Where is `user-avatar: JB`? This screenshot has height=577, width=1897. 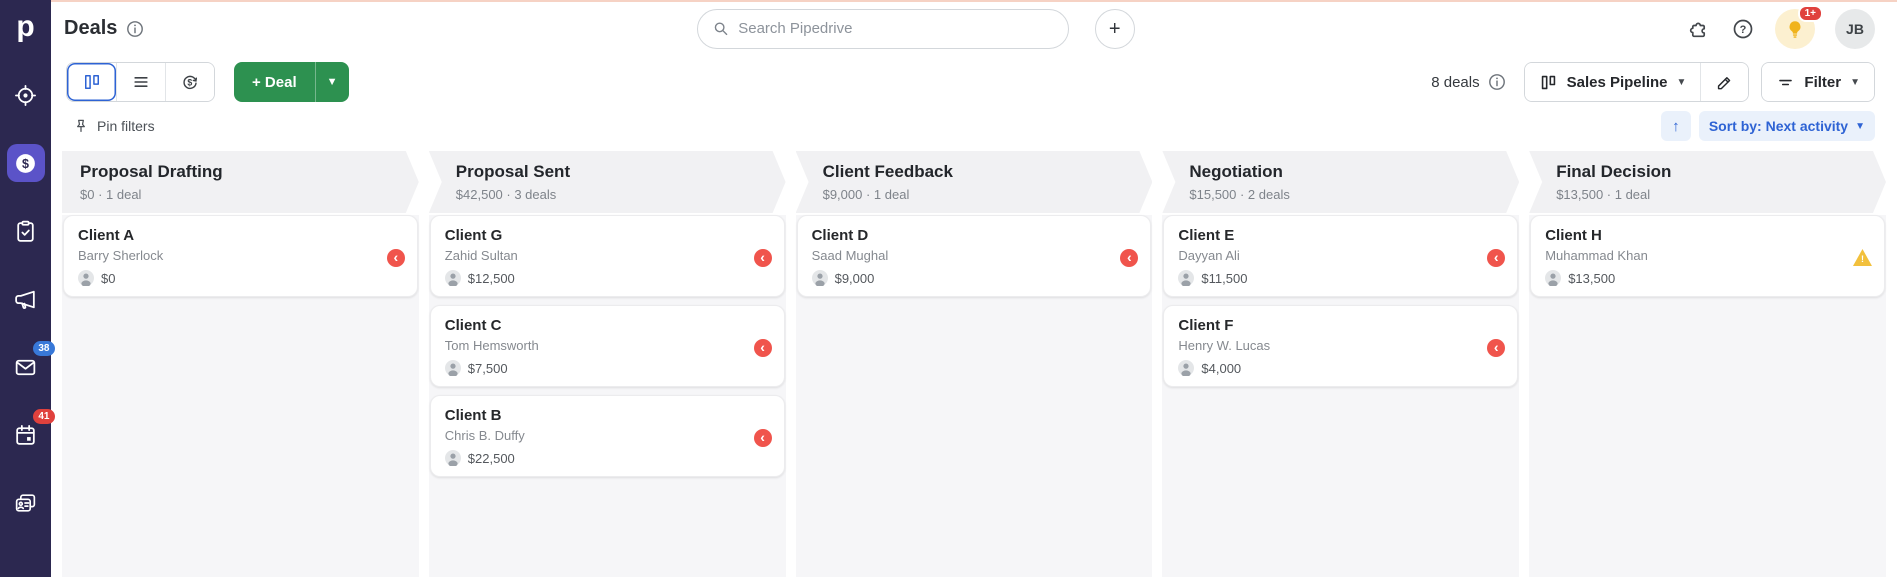 user-avatar: JB is located at coordinates (1855, 28).